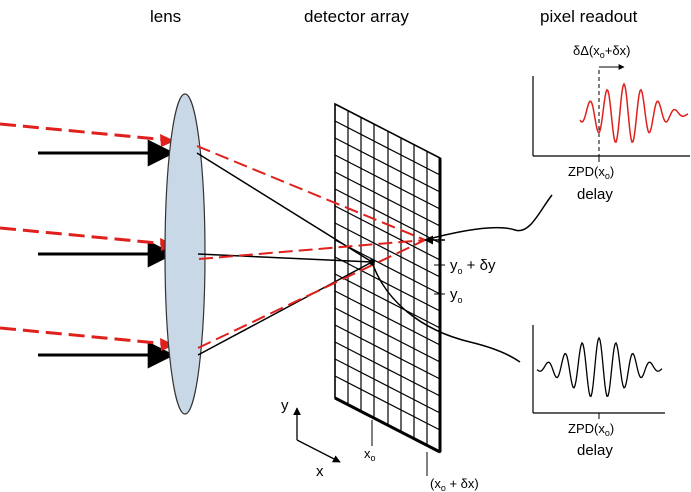 Image resolution: width=691 pixels, height=492 pixels. Describe the element at coordinates (311, 438) in the screenshot. I see `axes-indicator: y x` at that location.